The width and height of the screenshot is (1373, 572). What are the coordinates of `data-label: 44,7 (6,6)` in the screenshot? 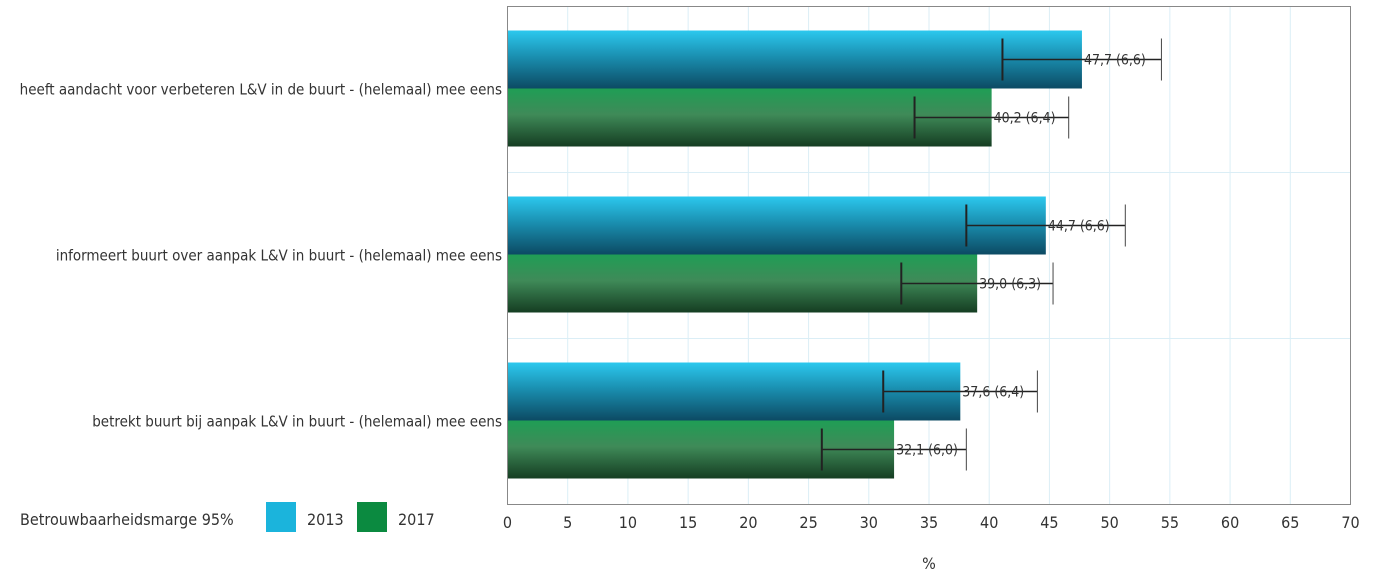 It's located at (1079, 227).